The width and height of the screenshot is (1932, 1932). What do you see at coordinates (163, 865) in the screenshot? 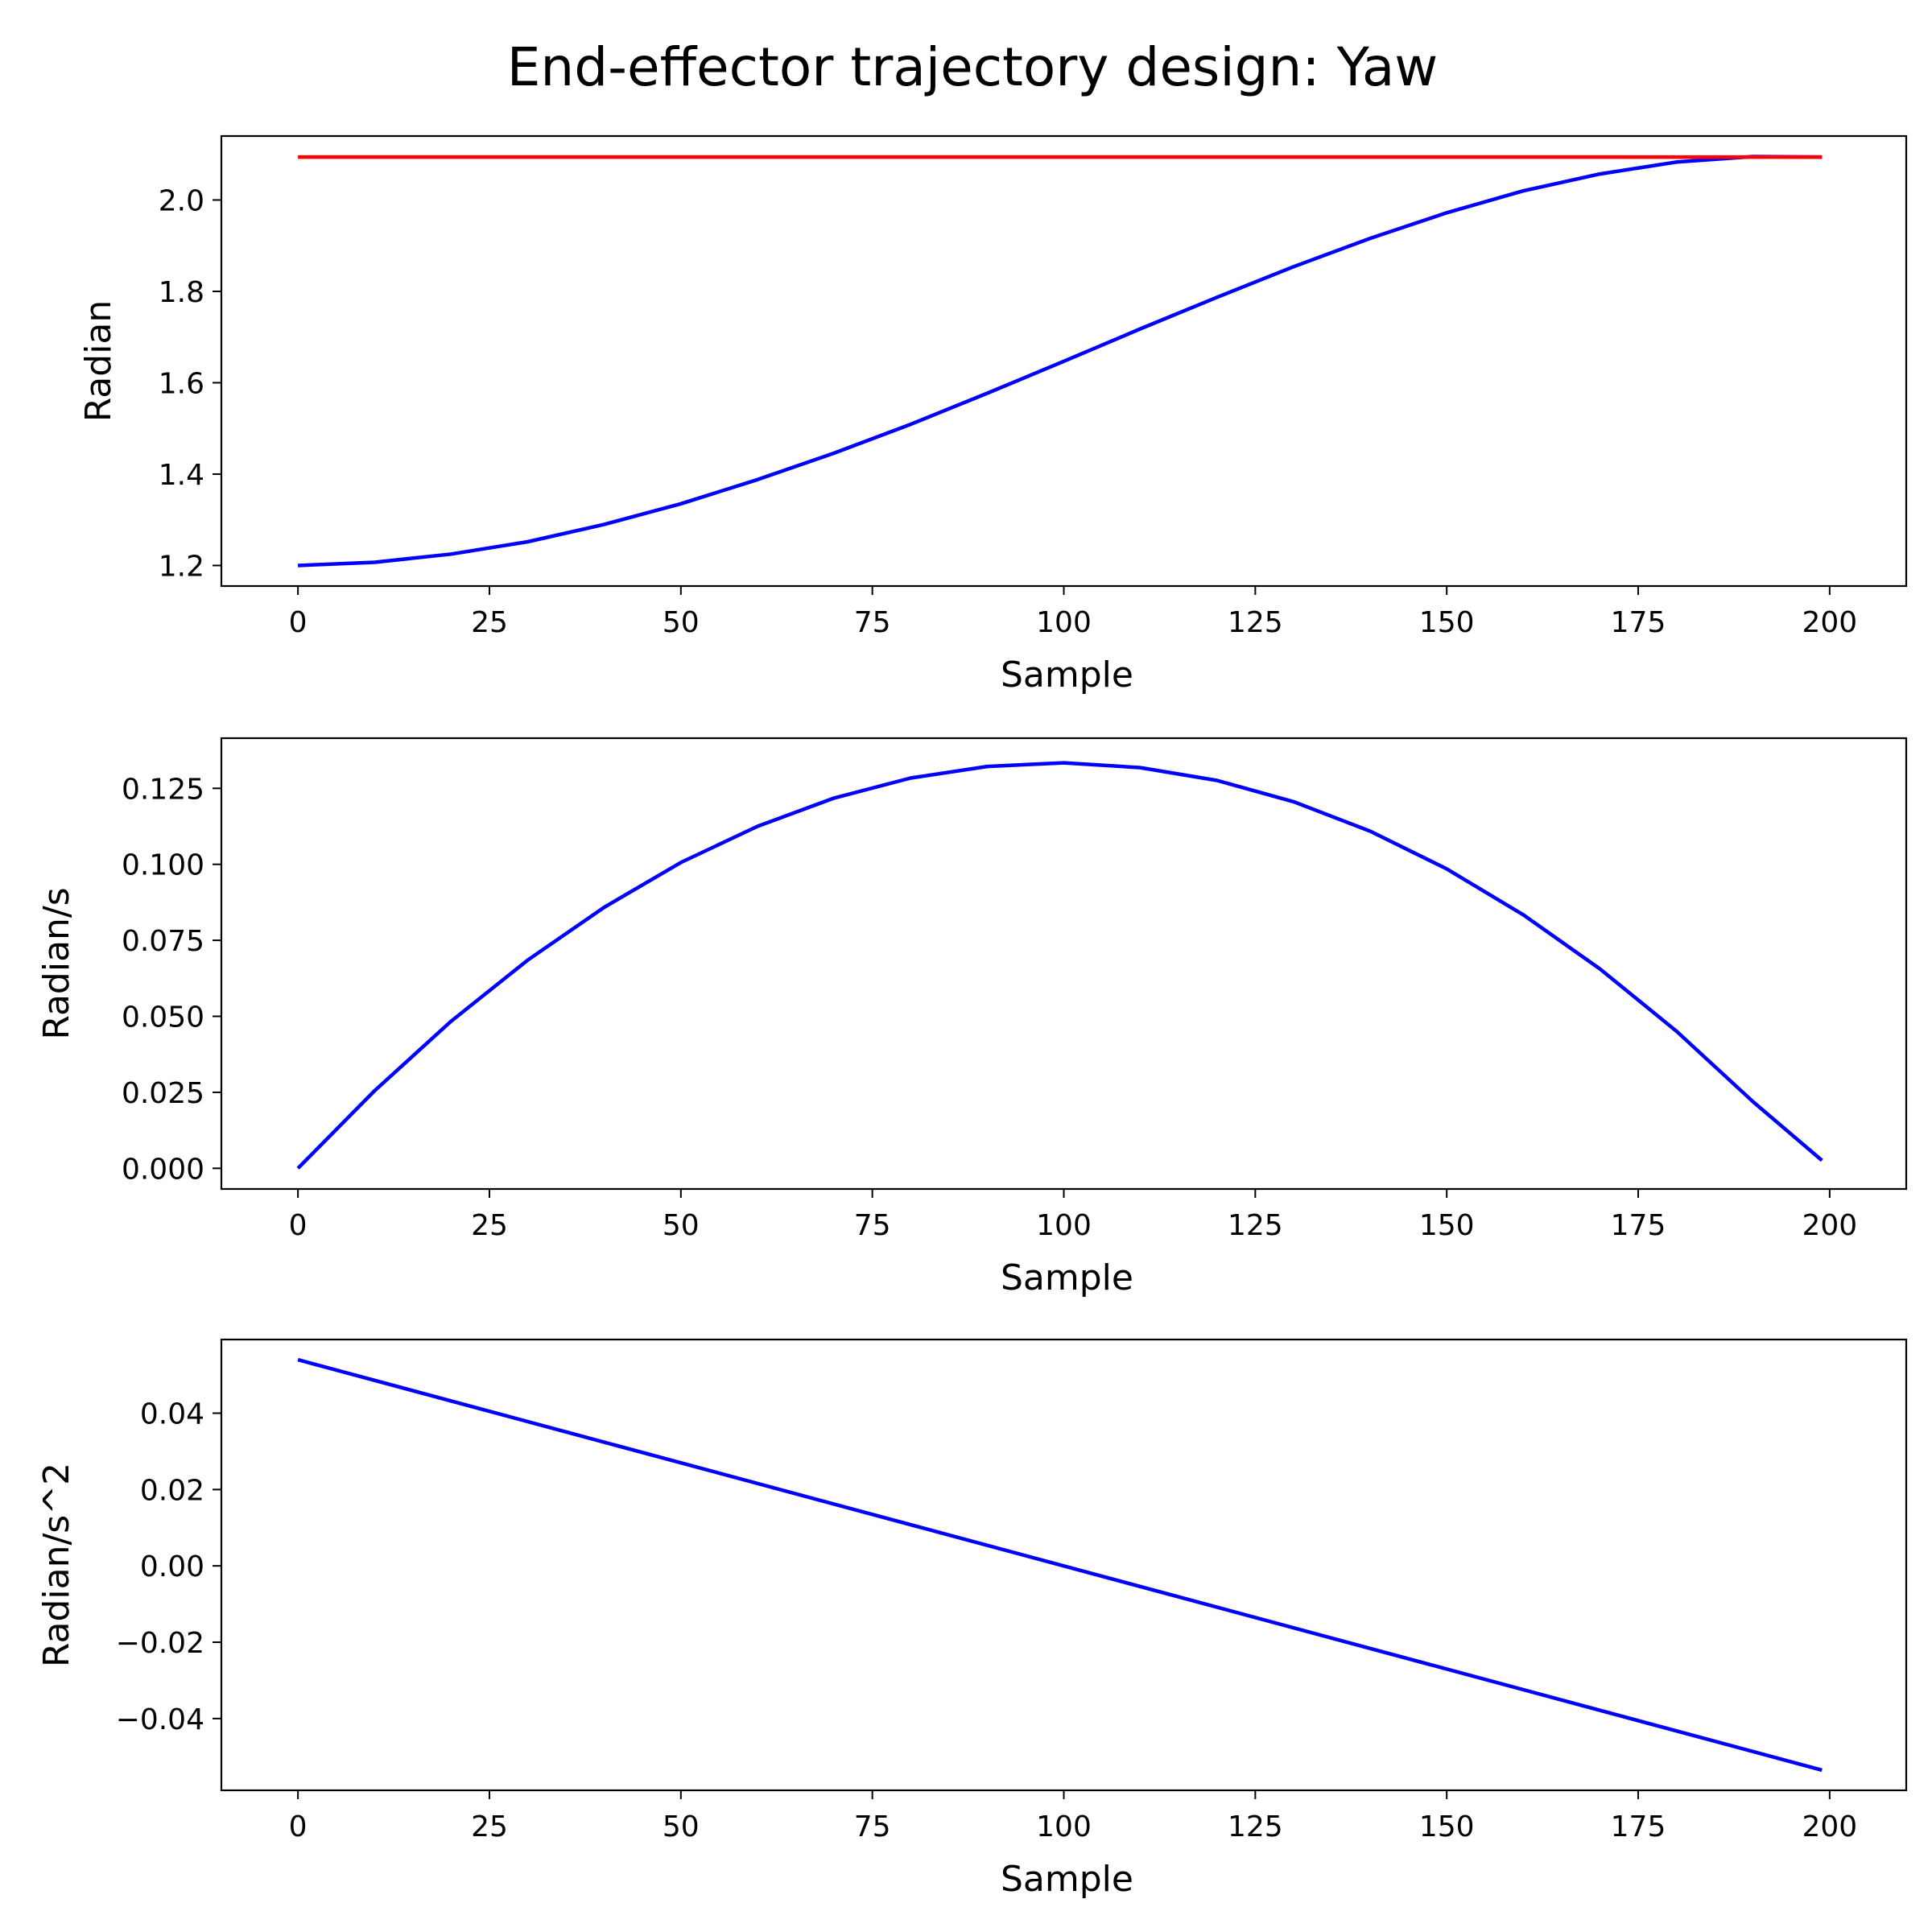
I see `y-tick-label: 0.100` at bounding box center [163, 865].